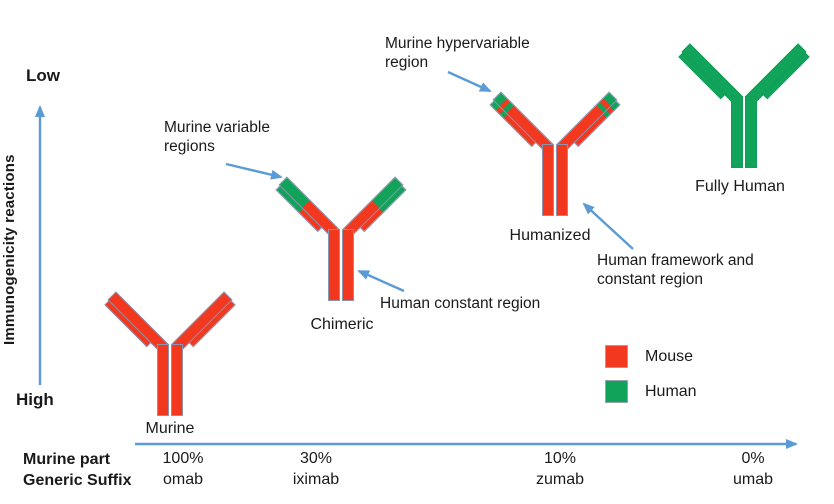  I want to click on murine-variable-annotation: Murine variable regions, so click(217, 137).